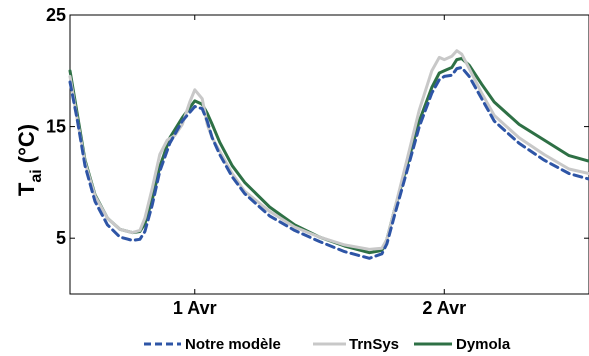 This screenshot has width=589, height=356. I want to click on y-axis-title-unit: (°C), so click(26, 146).